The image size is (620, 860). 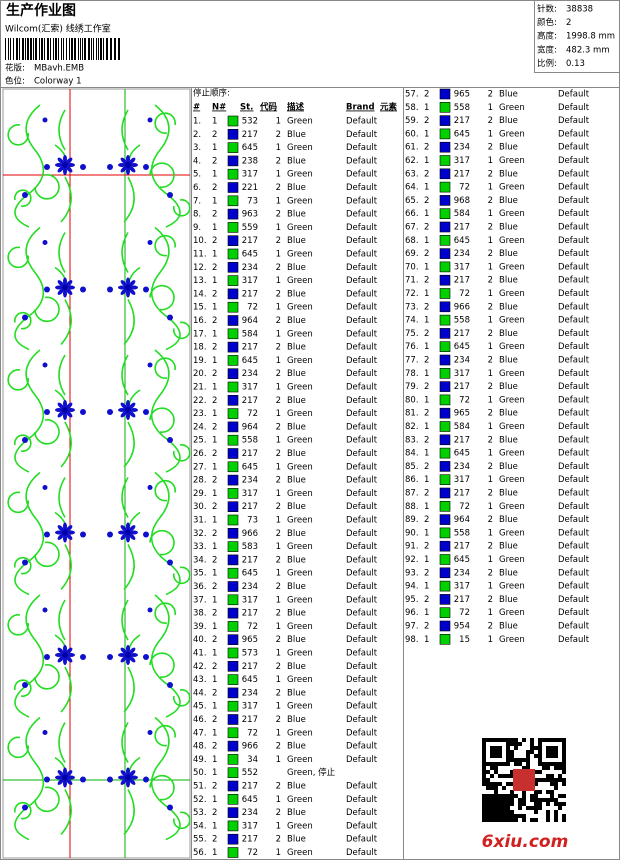 I want to click on flower-center, so click(x=65, y=410).